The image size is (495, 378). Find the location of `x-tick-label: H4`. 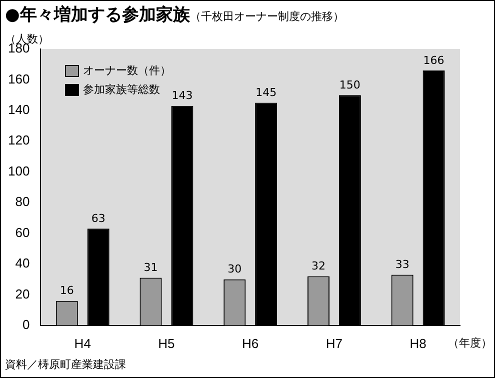

x-tick-label: H4 is located at coordinates (82, 343).